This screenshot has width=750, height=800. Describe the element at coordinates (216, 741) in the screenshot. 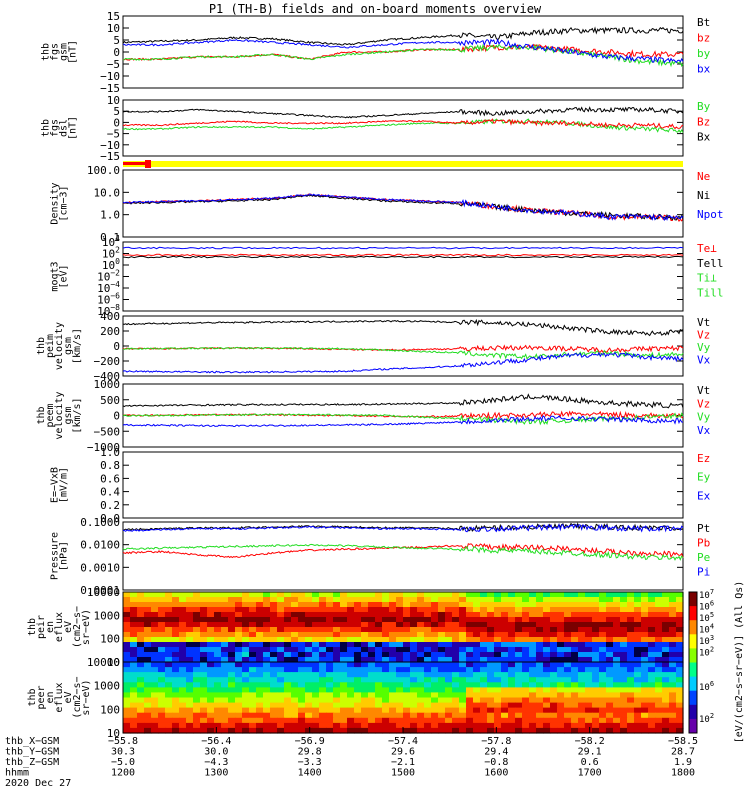

I see `xaxis-value: −56.4` at that location.